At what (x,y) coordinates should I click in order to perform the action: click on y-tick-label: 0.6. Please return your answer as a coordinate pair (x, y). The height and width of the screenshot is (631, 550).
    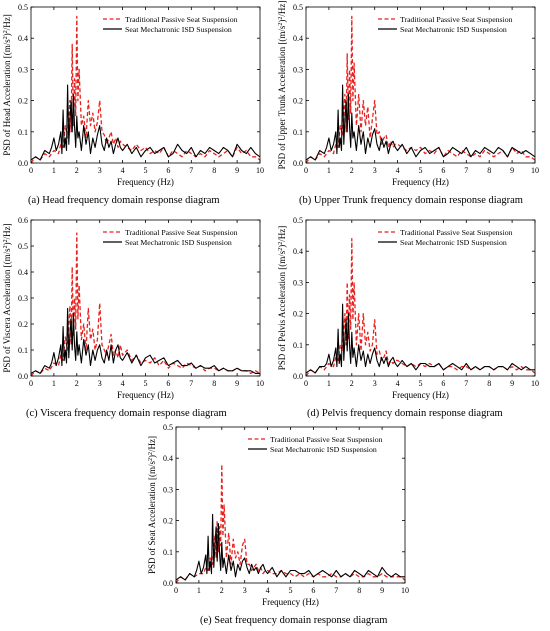
    Looking at the image, I should click on (23, 220).